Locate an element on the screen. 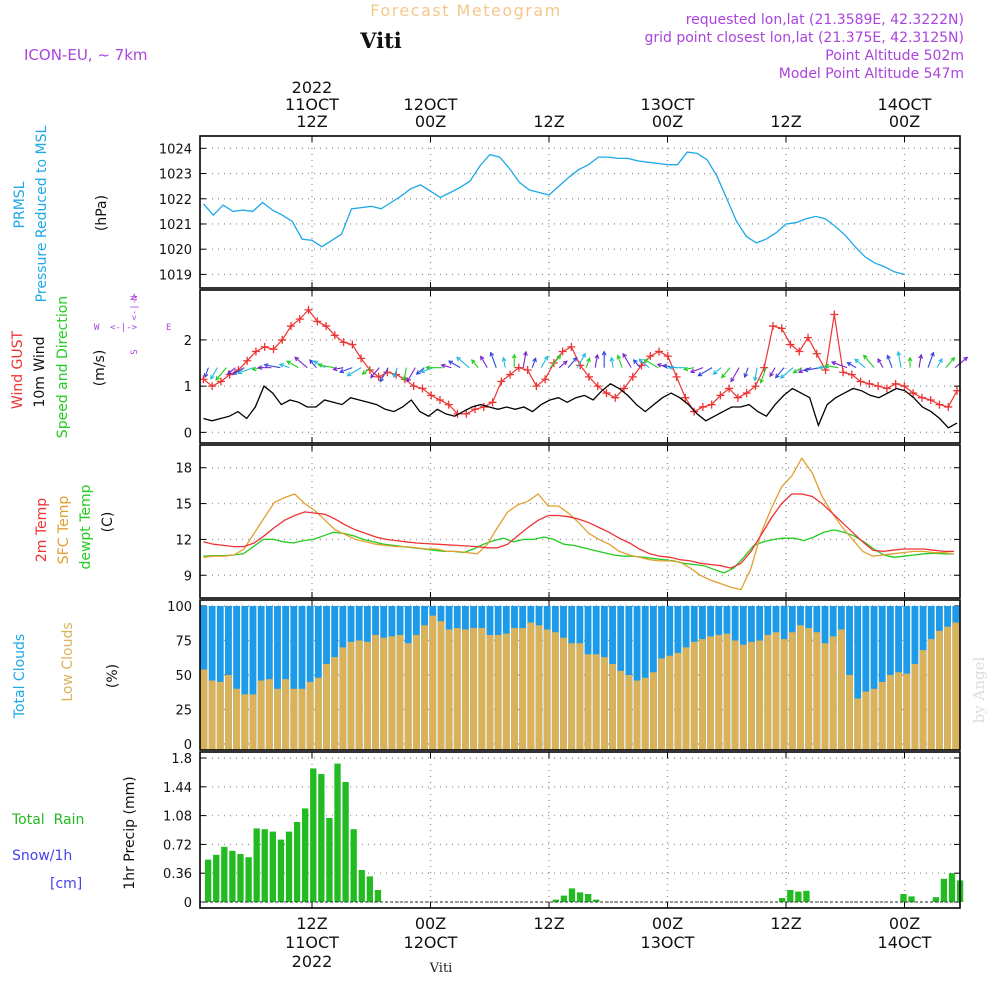 The height and width of the screenshot is (1000, 1000). bottom-hour-label: 12Z is located at coordinates (785, 923).